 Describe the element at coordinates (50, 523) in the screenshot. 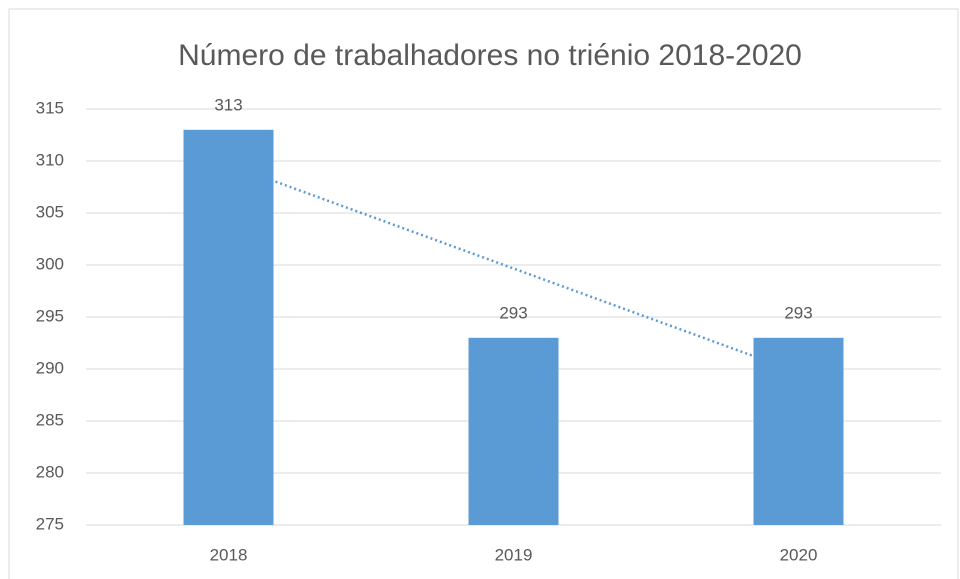

I see `y-tick-label: 275` at that location.